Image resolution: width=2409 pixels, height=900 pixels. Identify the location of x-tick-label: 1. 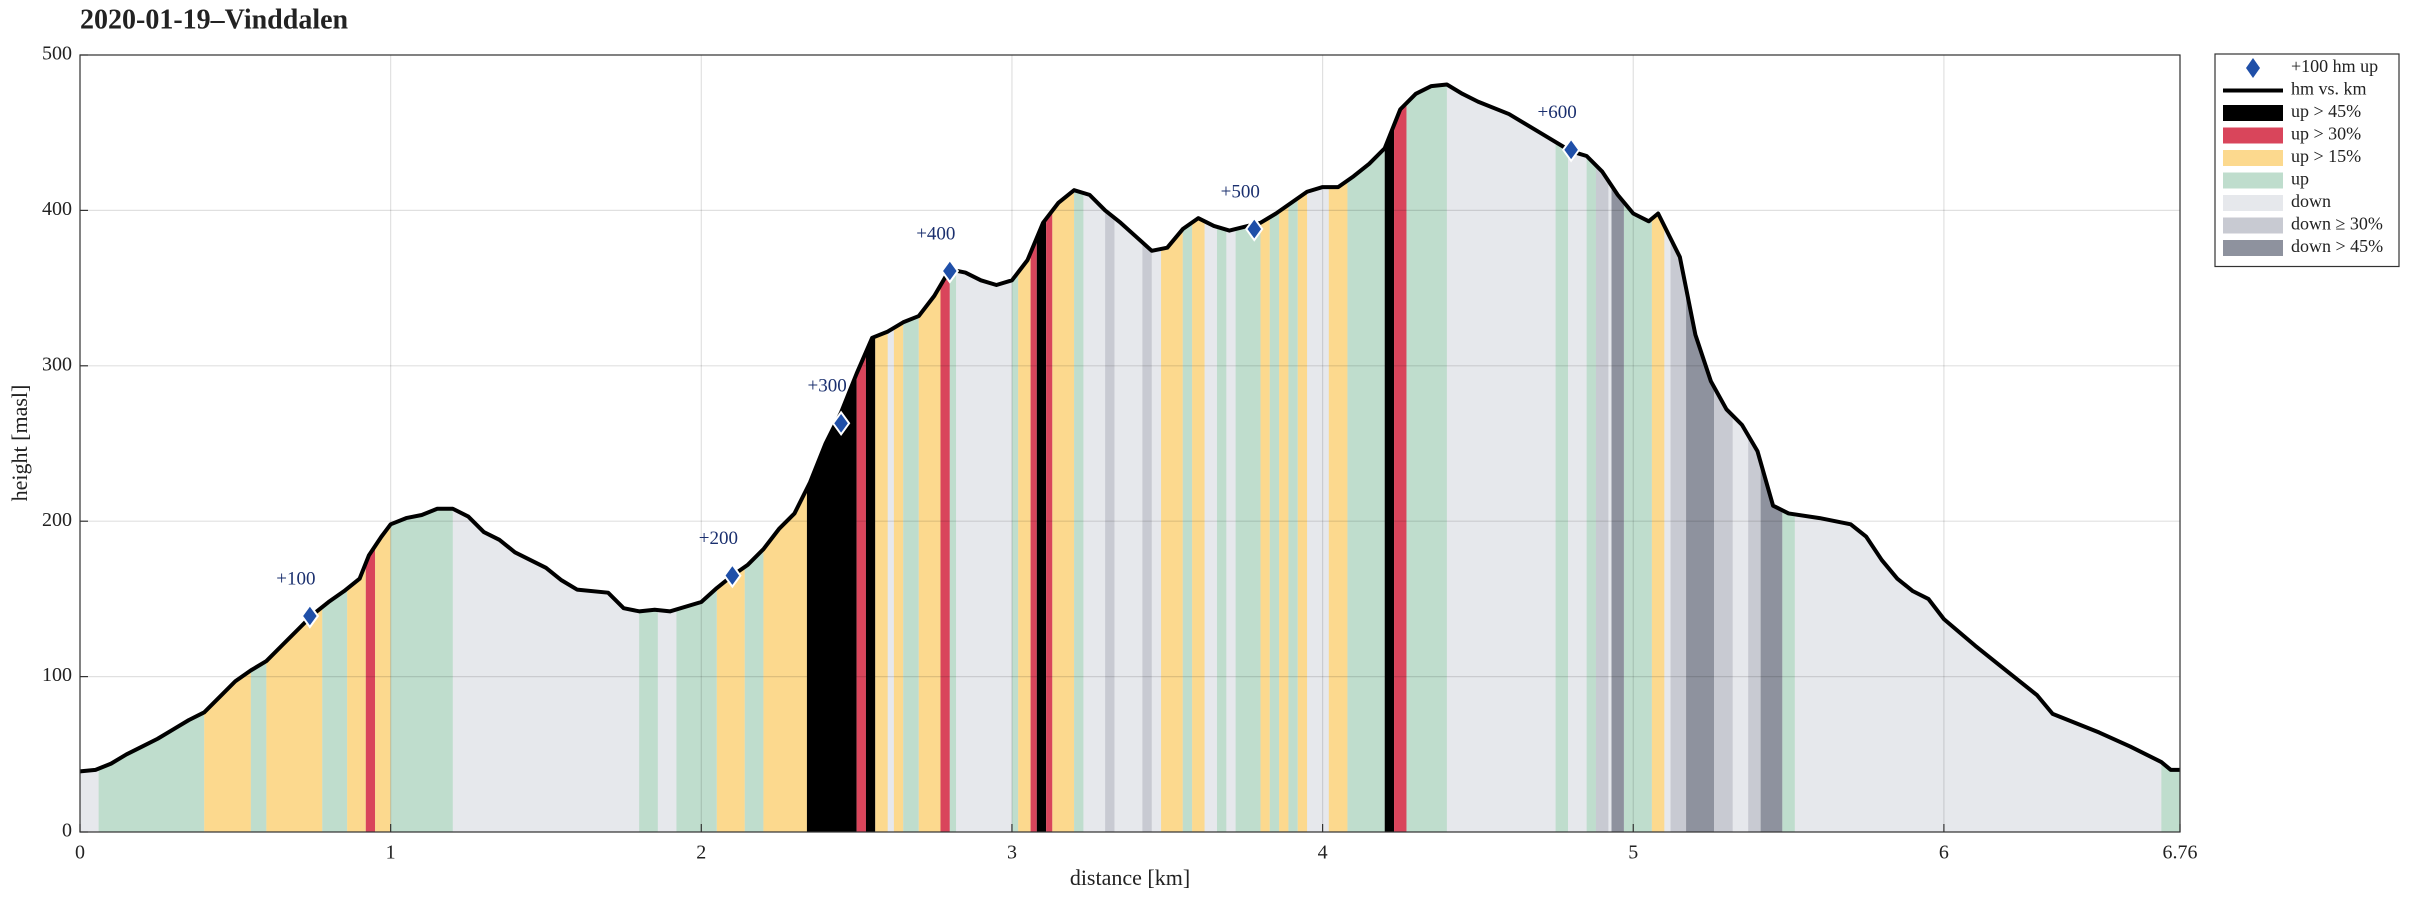
(391, 853).